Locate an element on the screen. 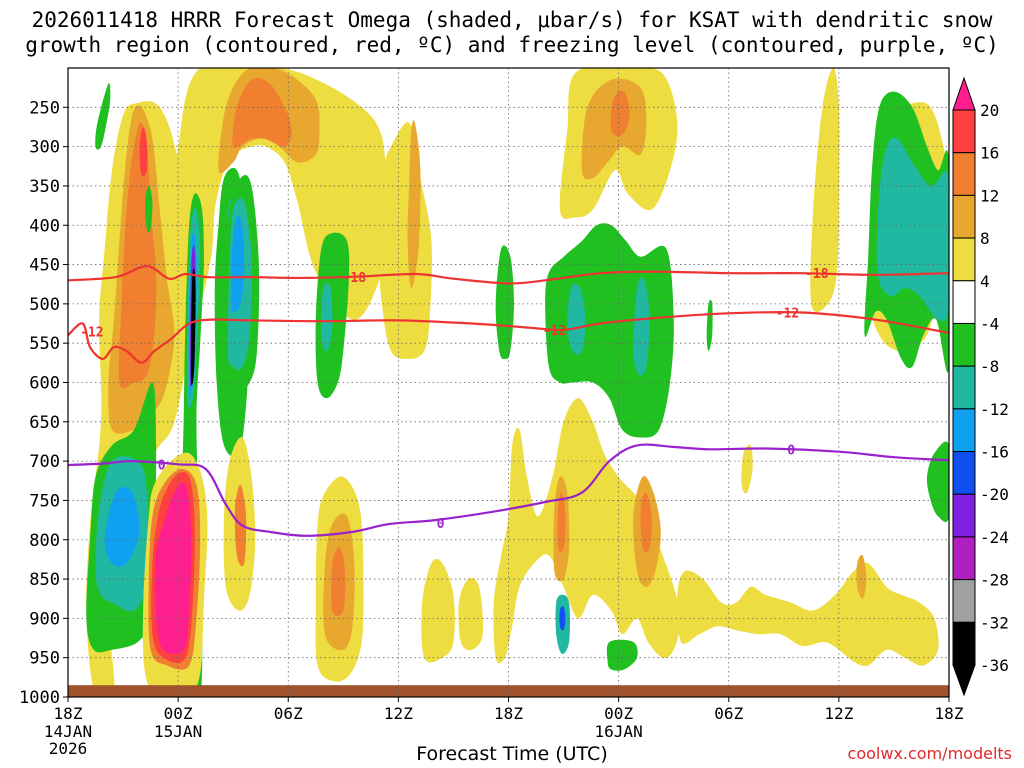  contour-0C-freezing-level is located at coordinates (508, 490).